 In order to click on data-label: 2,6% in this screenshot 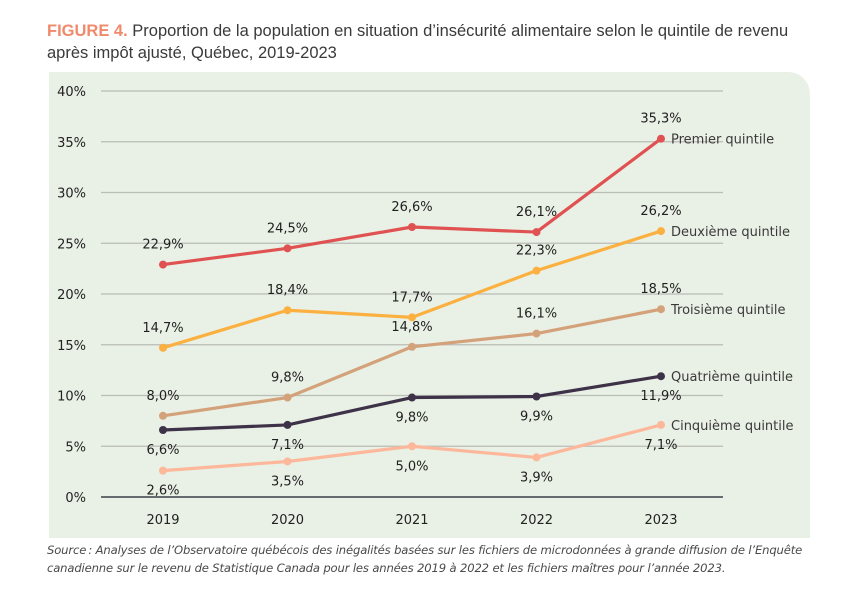, I will do `click(162, 491)`.